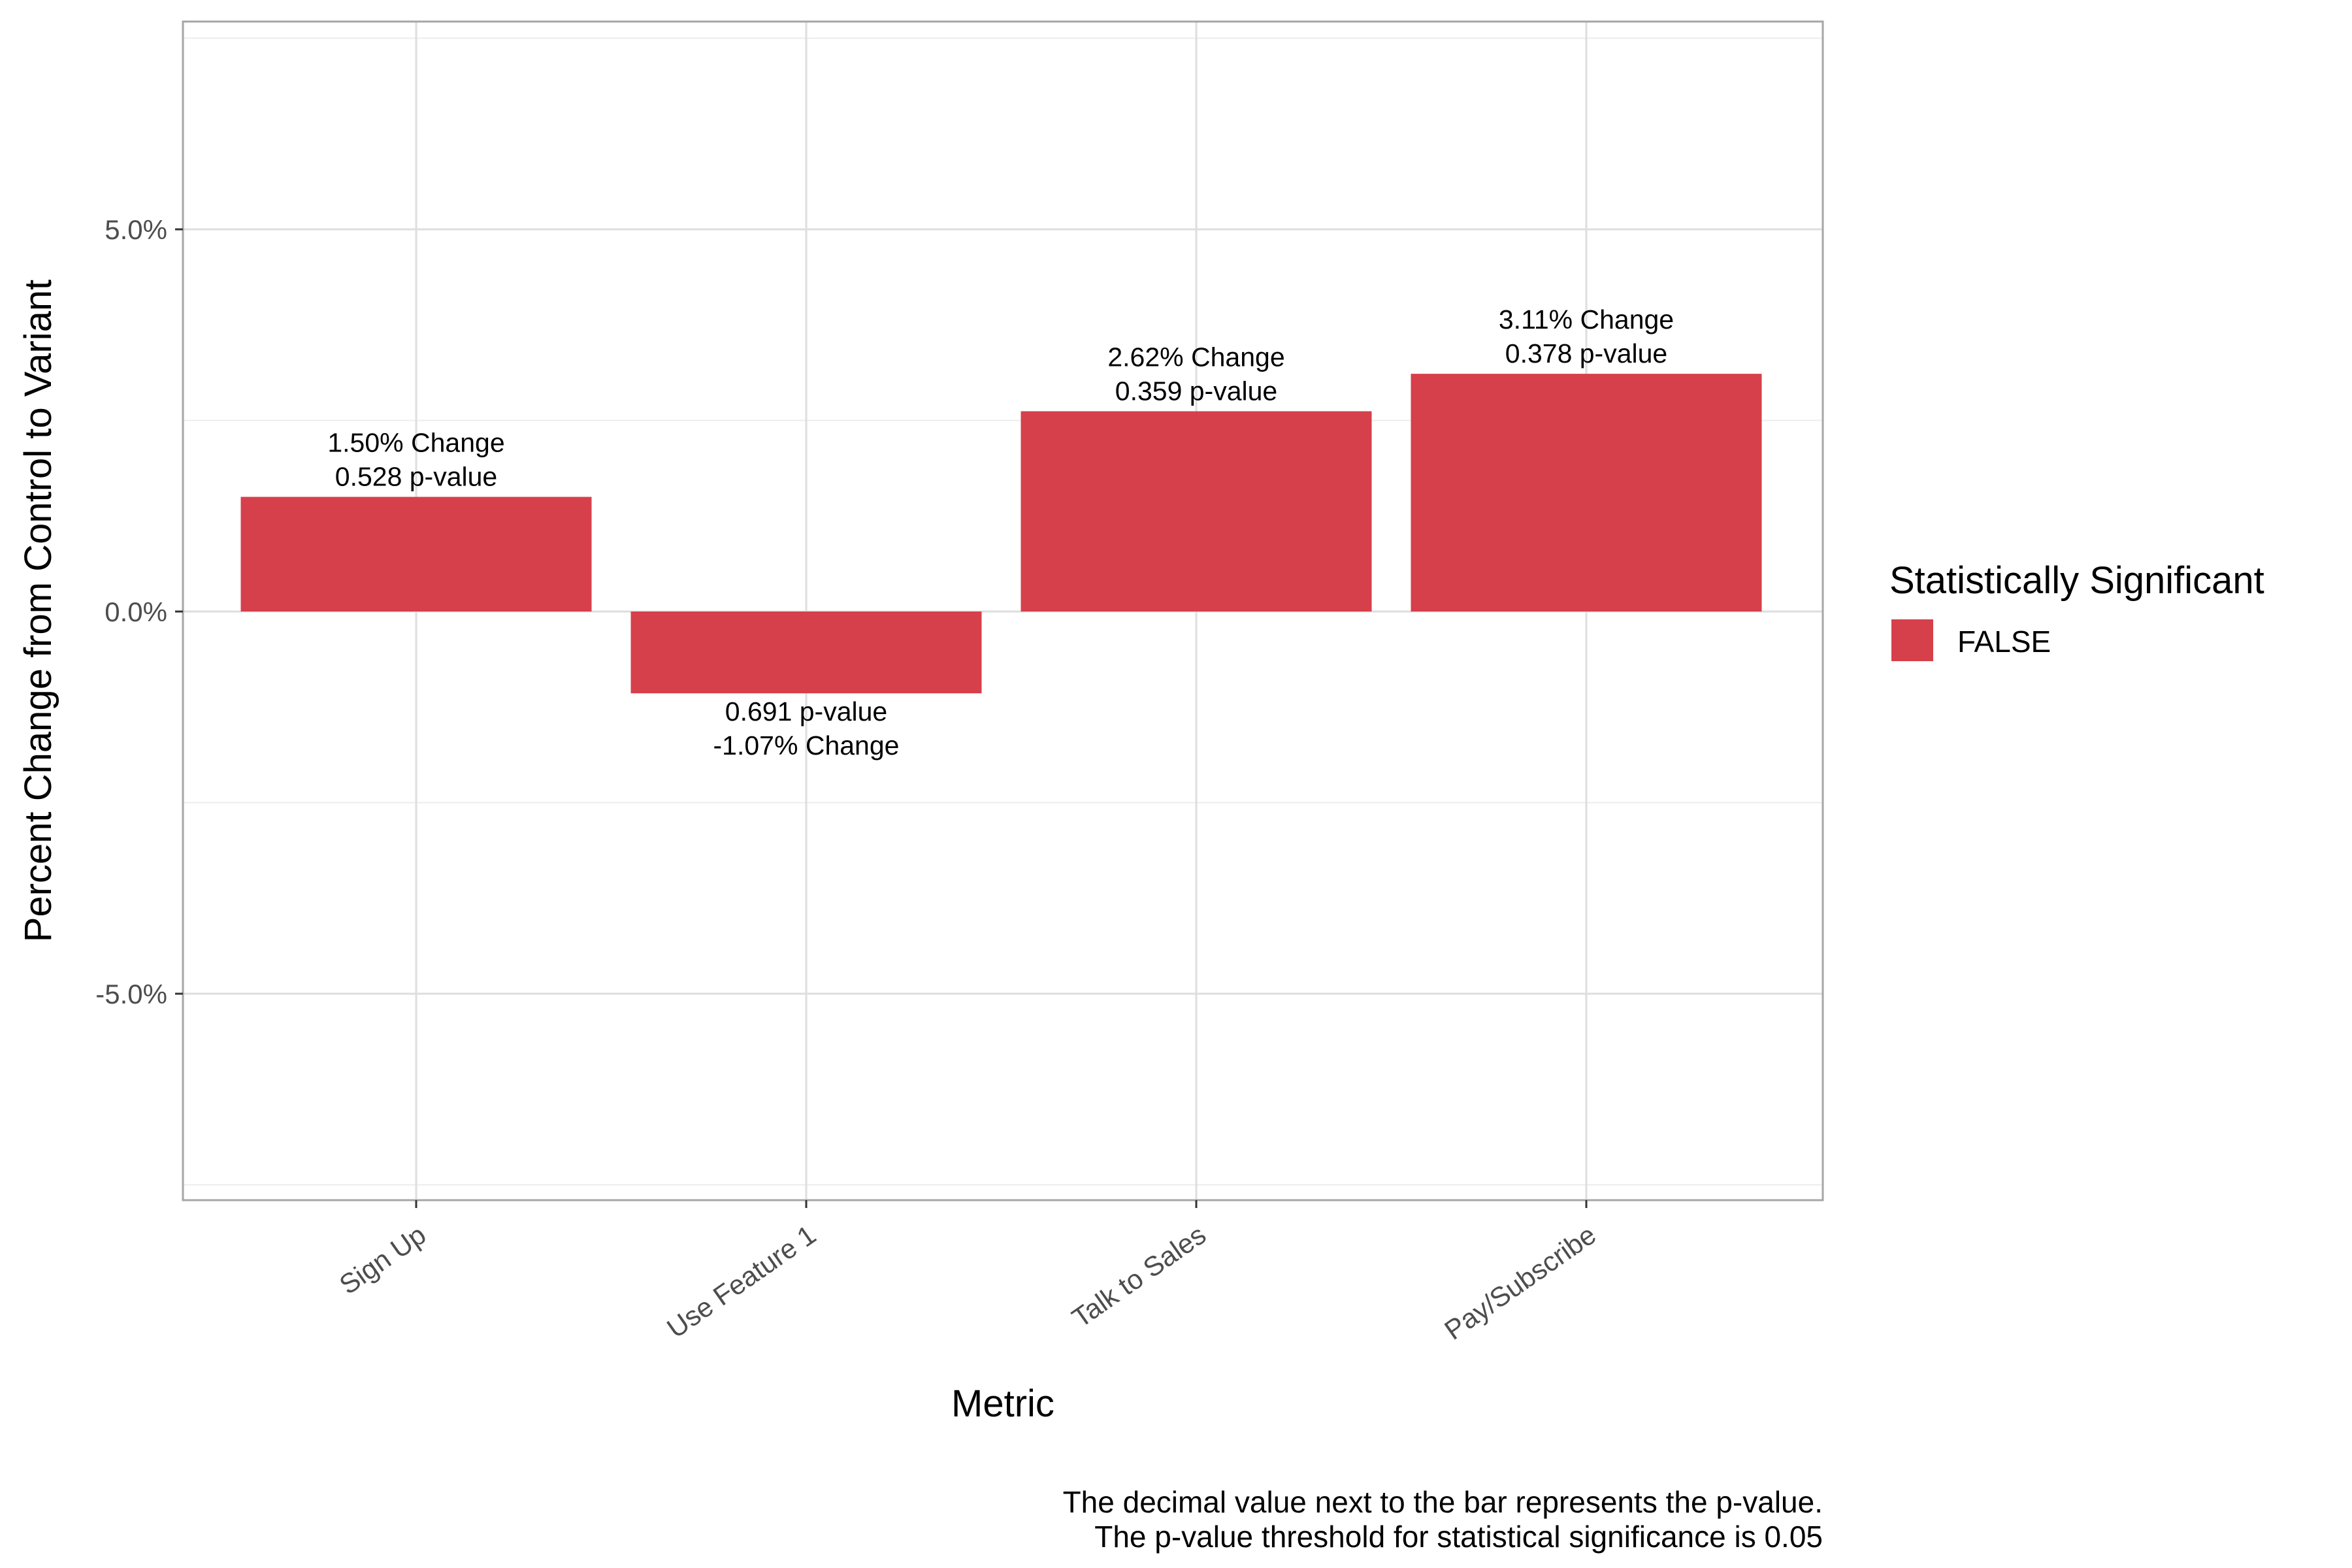 Image resolution: width=2352 pixels, height=1568 pixels. I want to click on y-axis: -5.0% 0.0% 5.0%, so click(139, 611).